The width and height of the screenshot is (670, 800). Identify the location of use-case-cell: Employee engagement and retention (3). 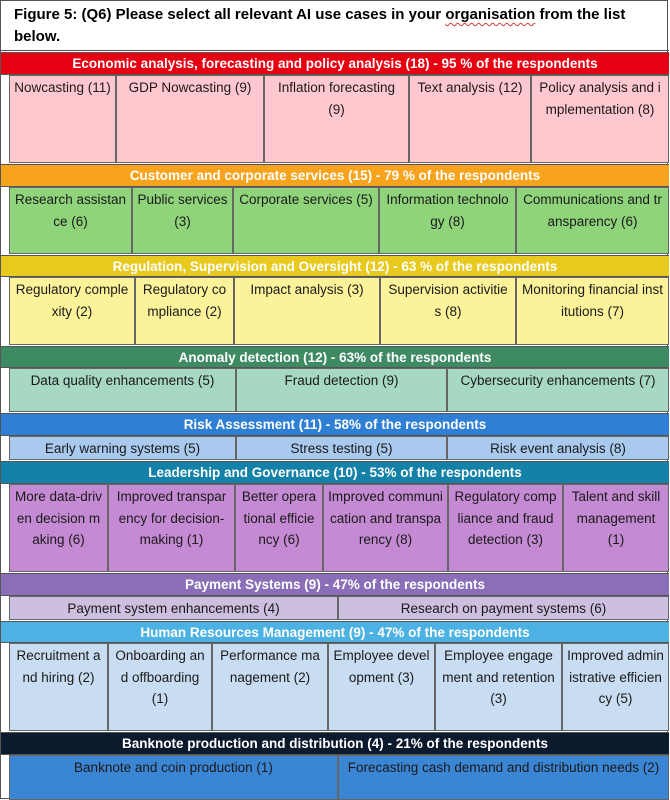
(498, 687).